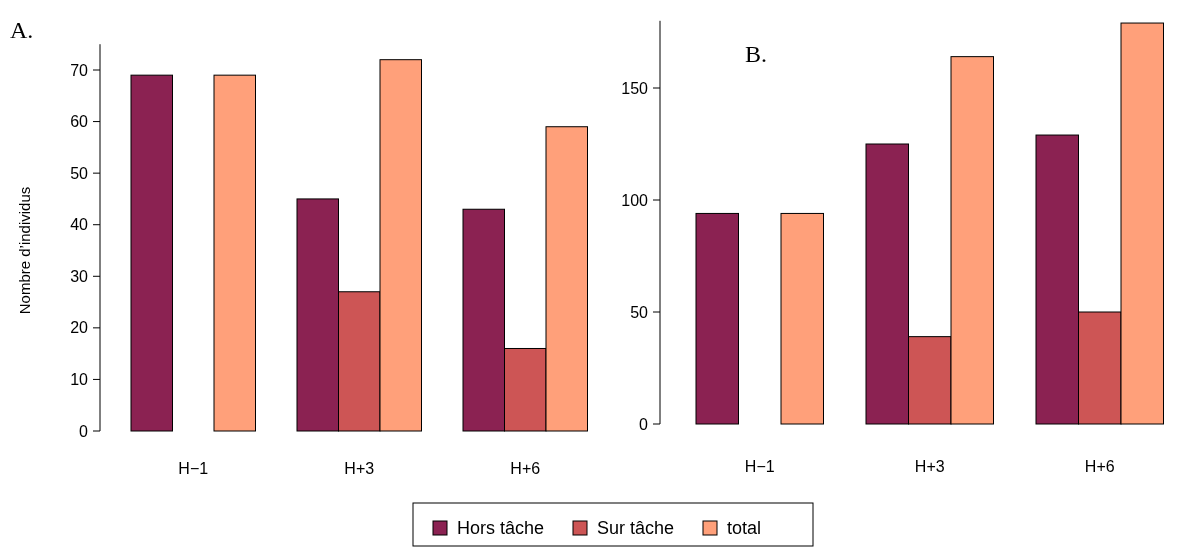  I want to click on y-tick-label: 150, so click(635, 88).